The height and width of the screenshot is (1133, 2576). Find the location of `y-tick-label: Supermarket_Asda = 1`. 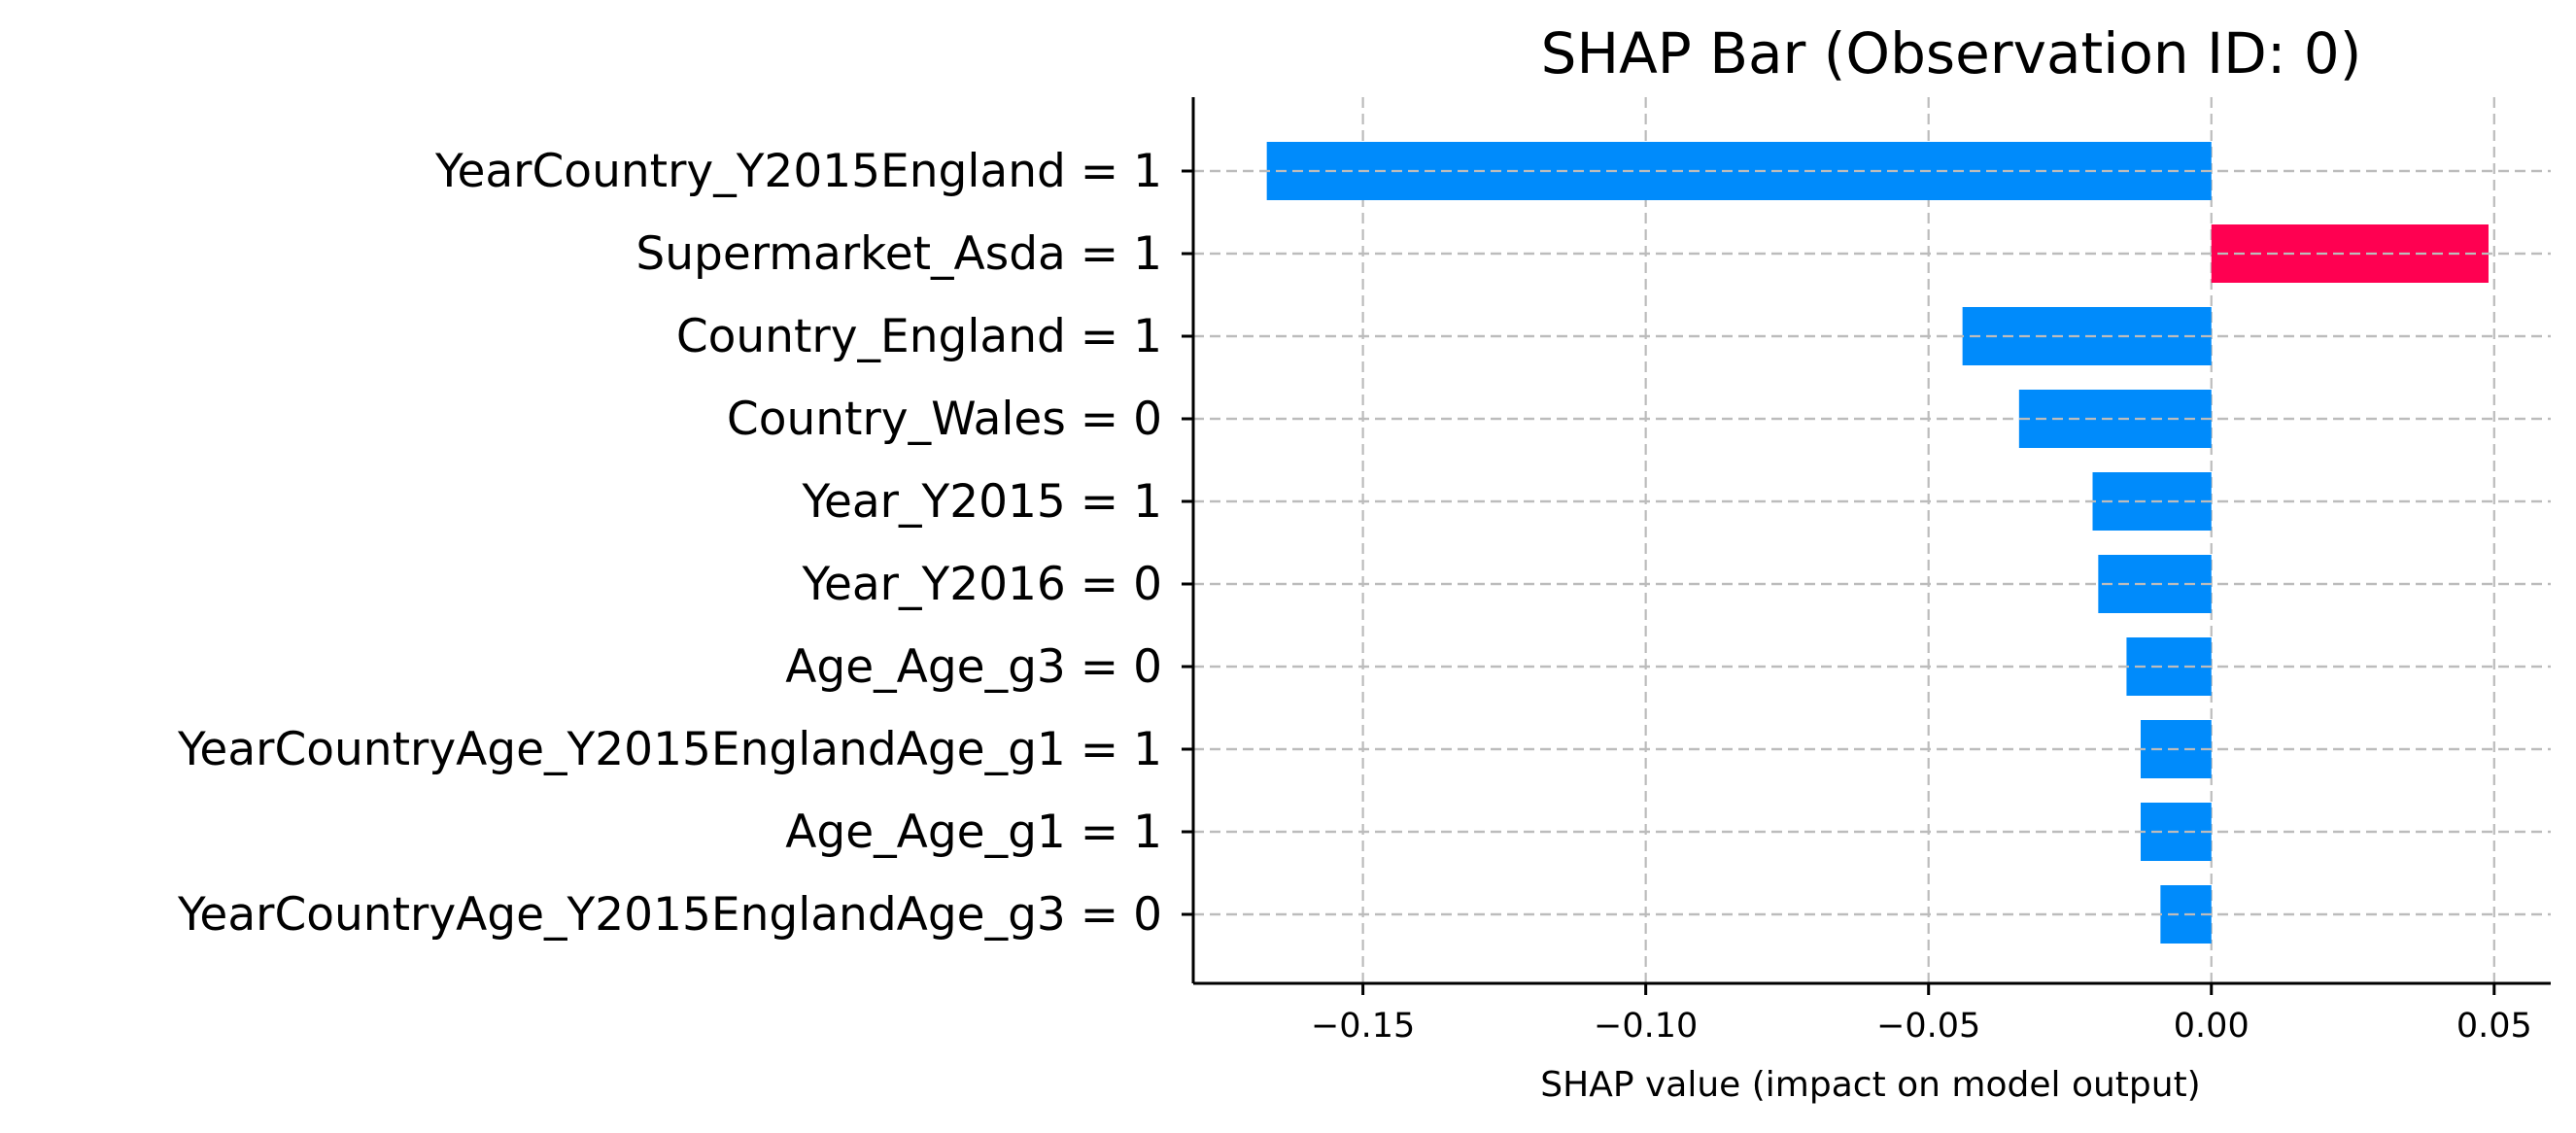

y-tick-label: Supermarket_Asda = 1 is located at coordinates (898, 254).